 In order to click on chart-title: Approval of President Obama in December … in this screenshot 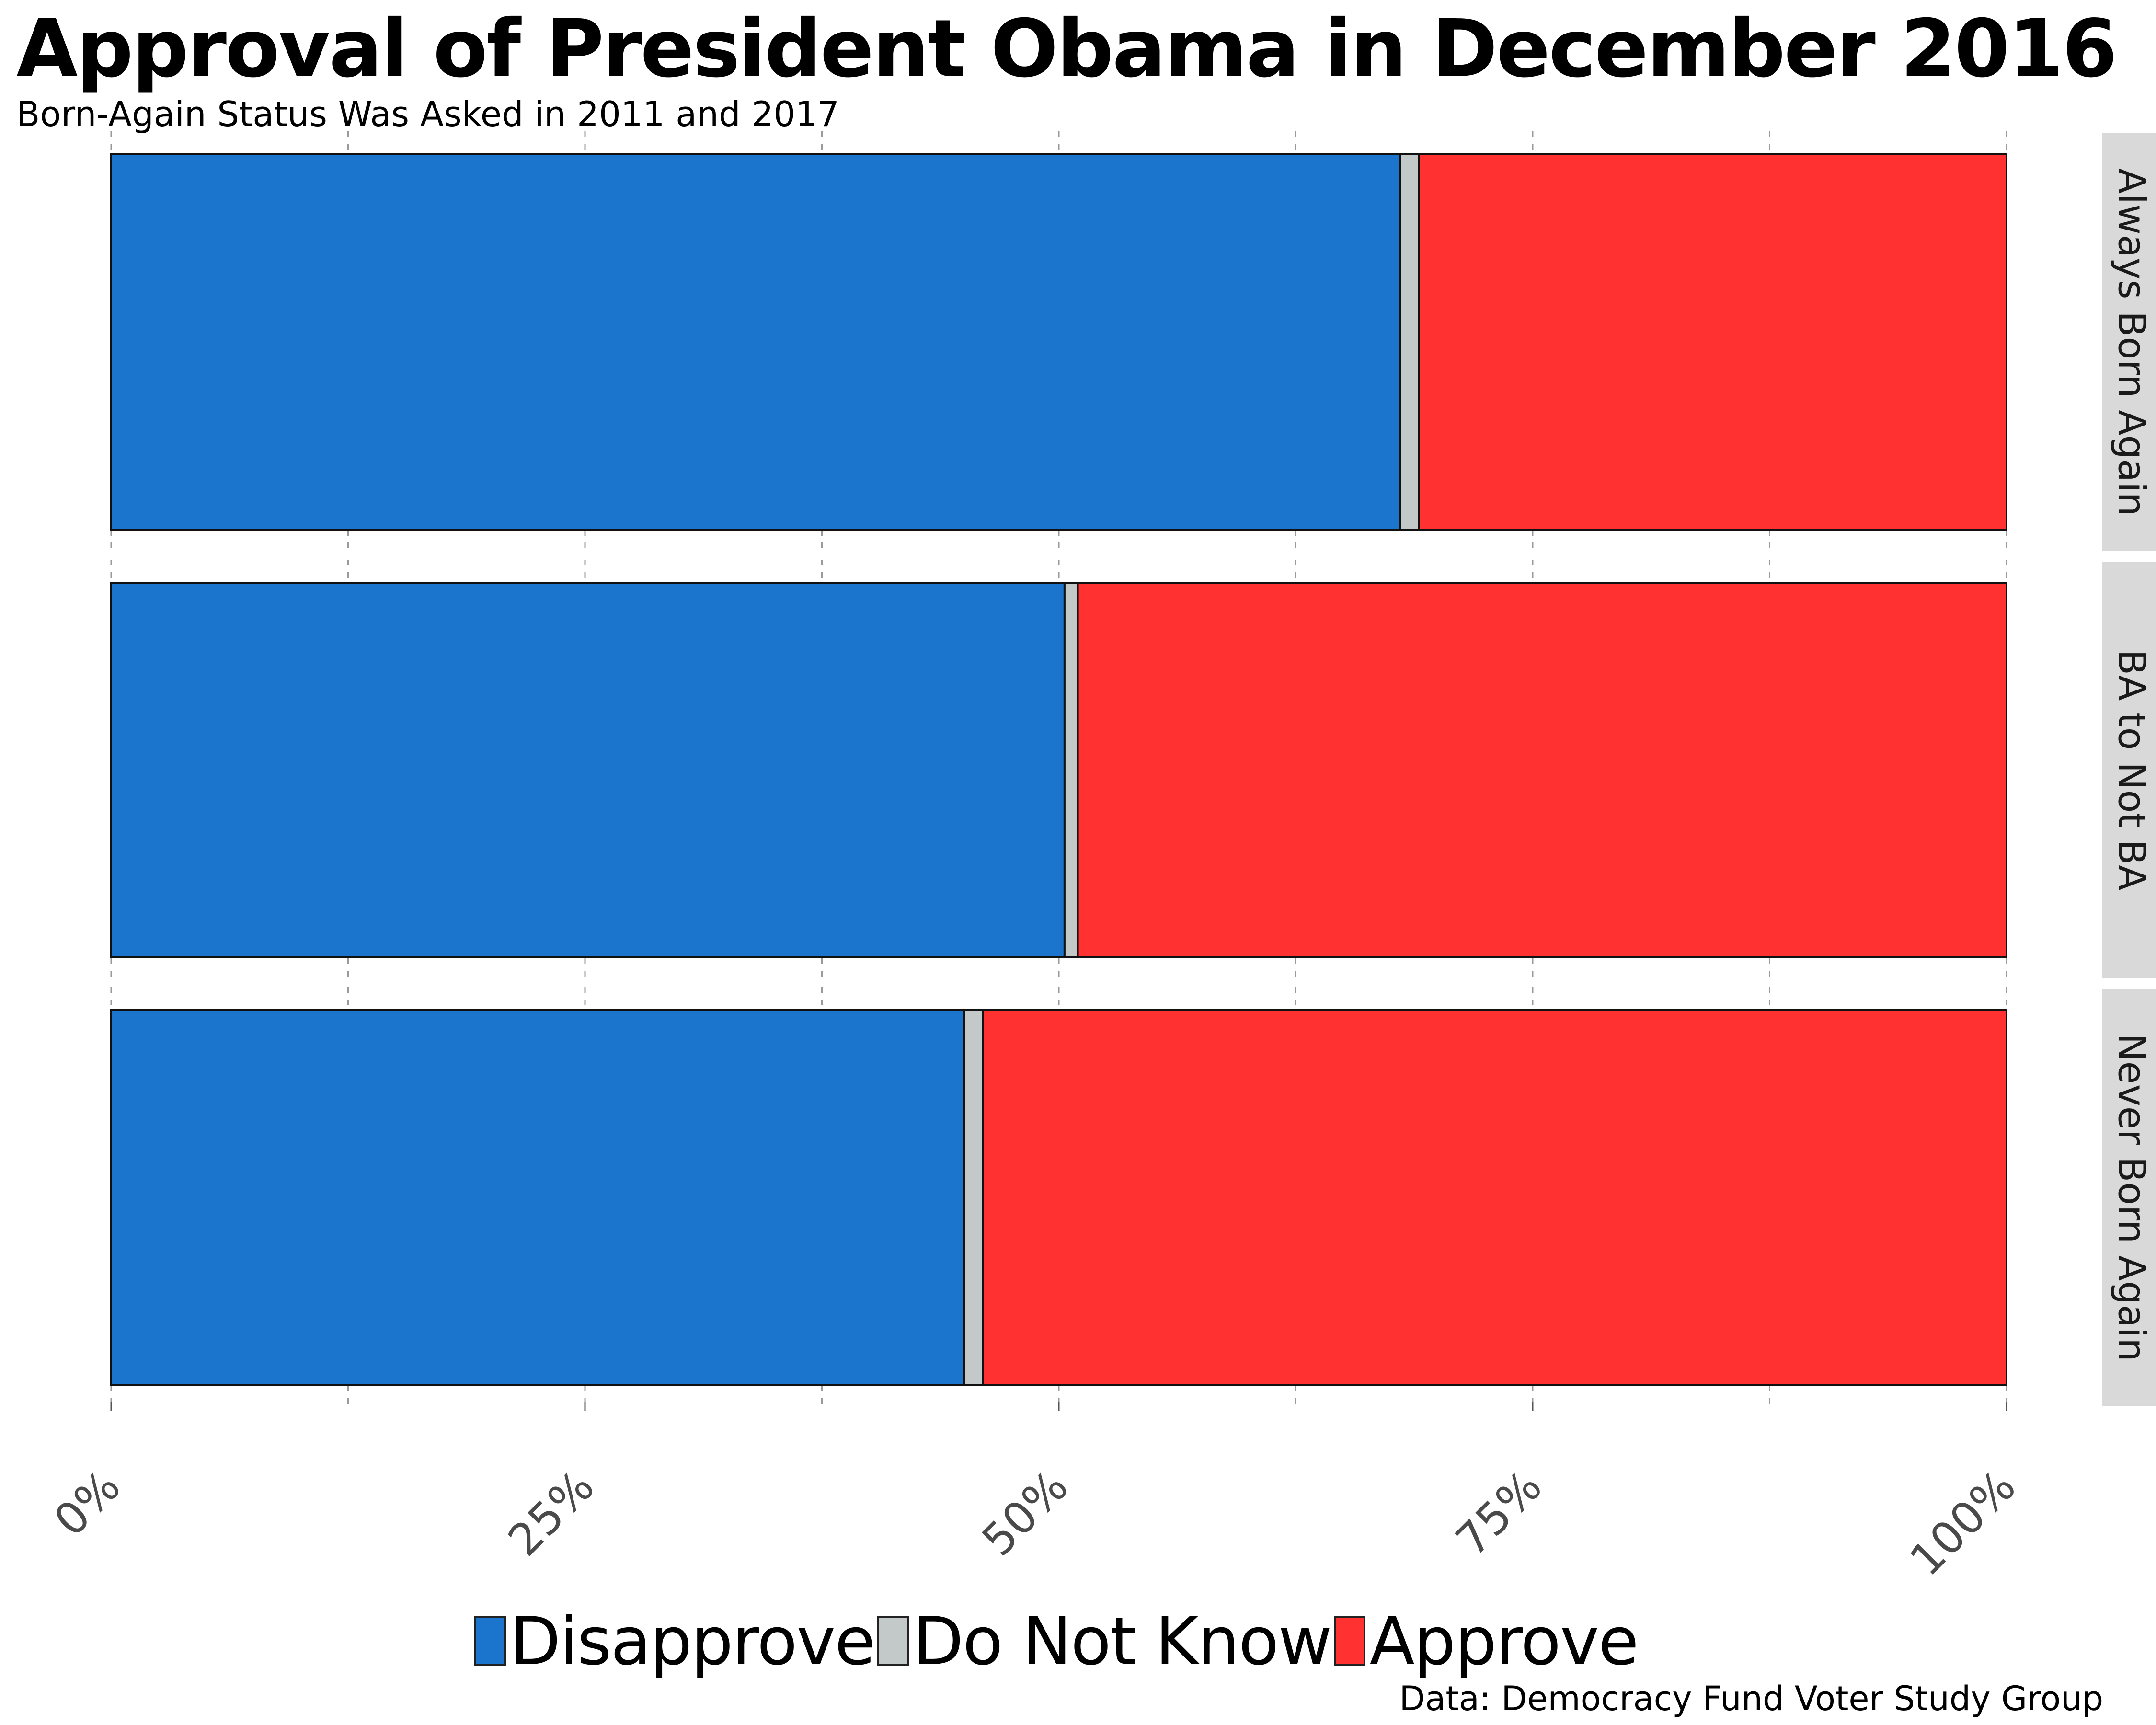, I will do `click(1067, 49)`.